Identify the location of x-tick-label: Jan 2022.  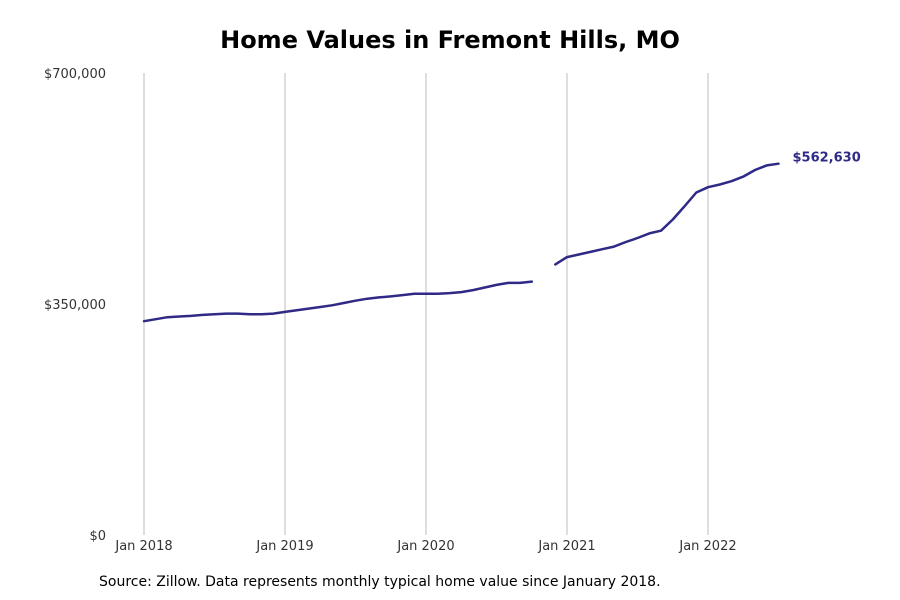
(707, 546).